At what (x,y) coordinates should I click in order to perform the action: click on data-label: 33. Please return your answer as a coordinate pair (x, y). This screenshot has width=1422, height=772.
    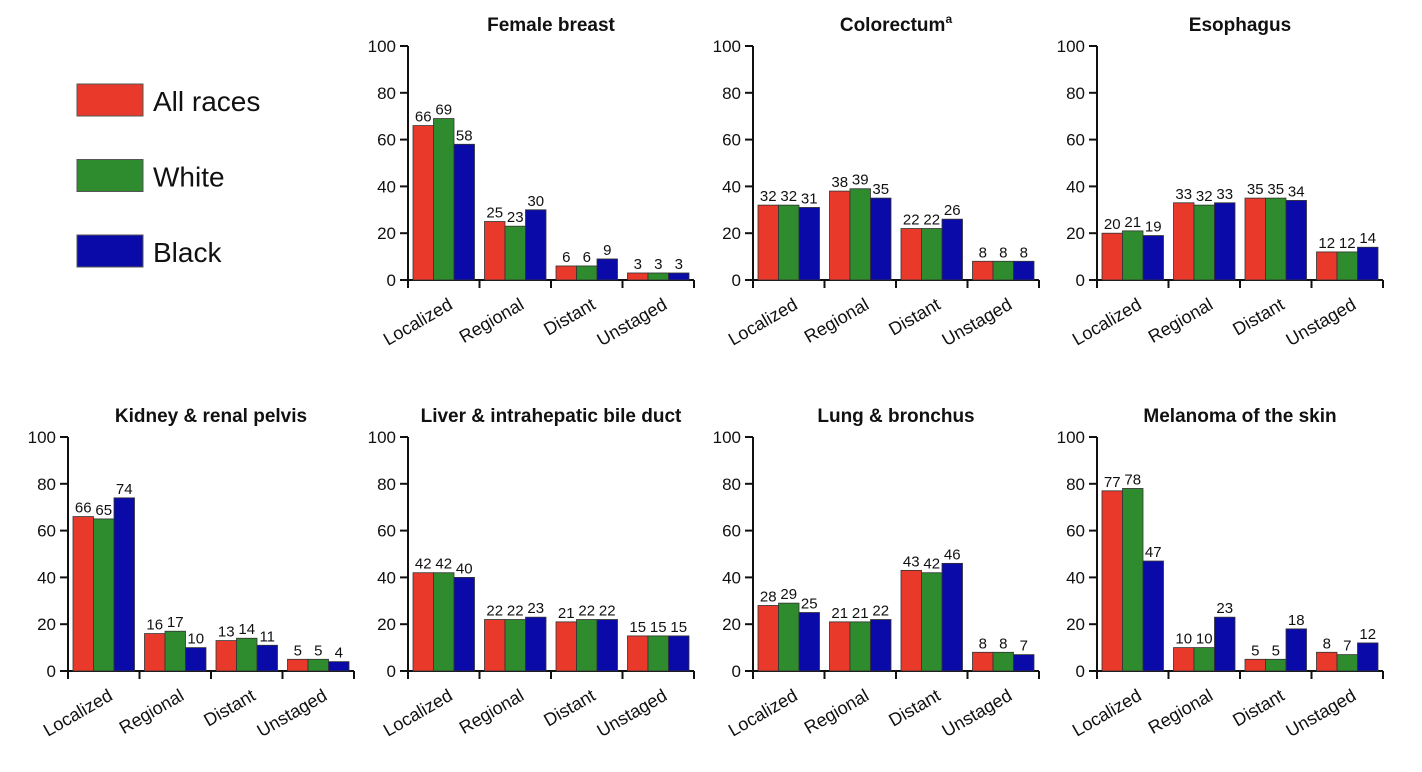
    Looking at the image, I should click on (1183, 194).